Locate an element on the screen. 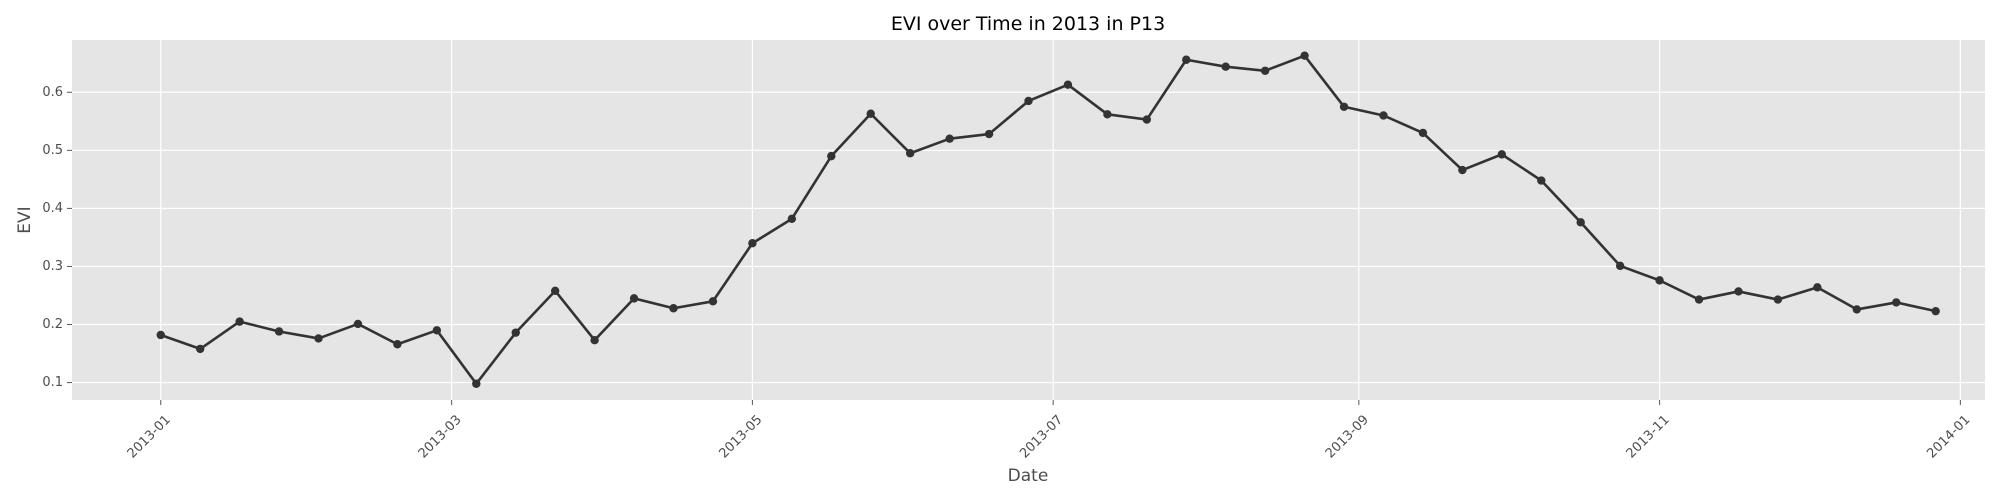 This screenshot has width=2000, height=500. y-tick-label: 0.5 is located at coordinates (52, 150).